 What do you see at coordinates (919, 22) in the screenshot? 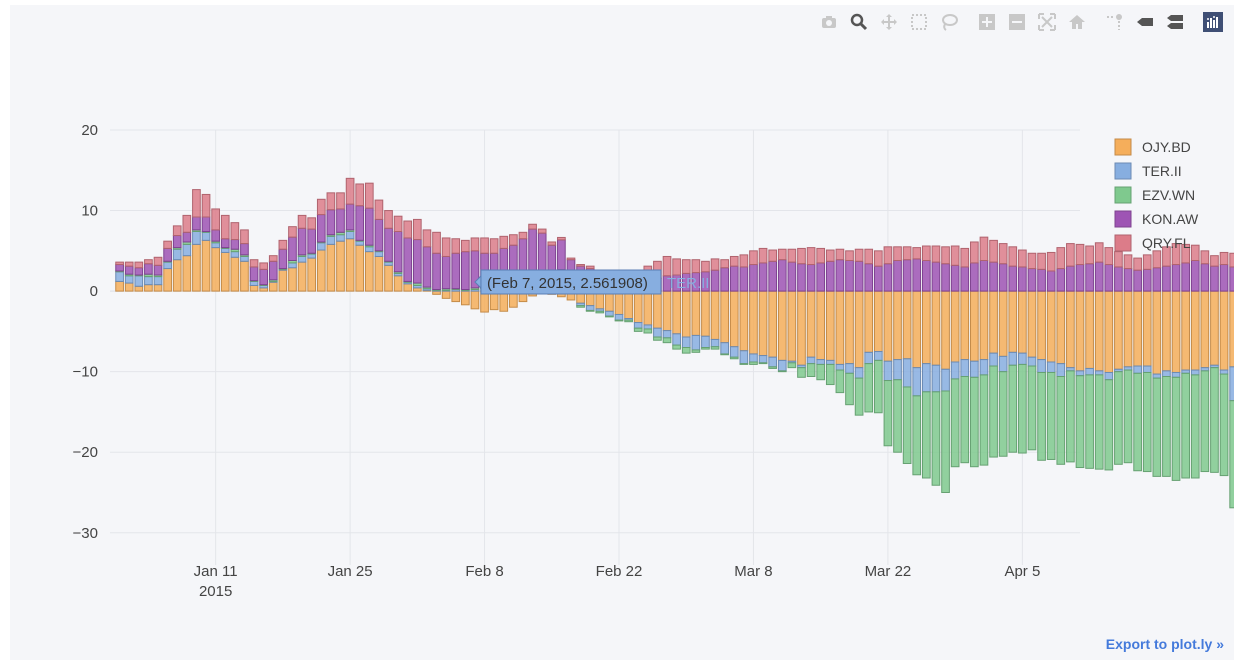
I see `box-select-button` at bounding box center [919, 22].